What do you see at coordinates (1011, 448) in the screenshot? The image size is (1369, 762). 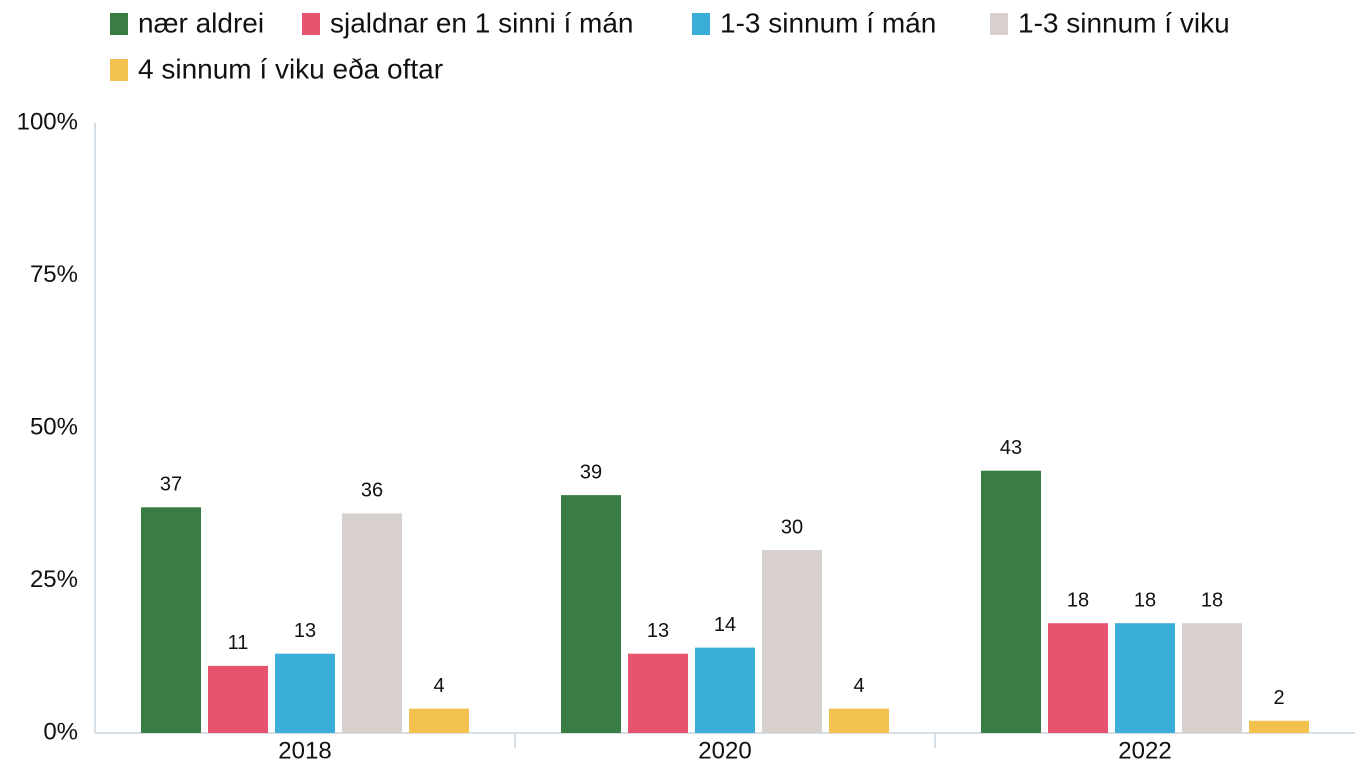 I see `data-label: 43` at bounding box center [1011, 448].